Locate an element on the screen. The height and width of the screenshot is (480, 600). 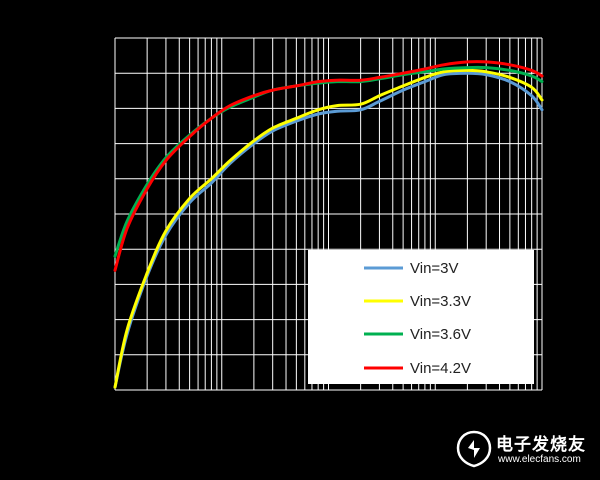
watermark-url: www.elecfans.com is located at coordinates (539, 459).